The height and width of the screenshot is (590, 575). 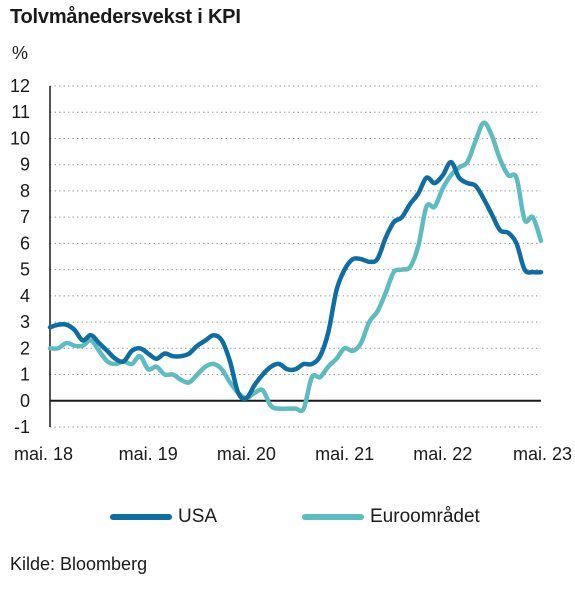 I want to click on legend-label-euroomradet: Euroområdet, so click(x=425, y=516).